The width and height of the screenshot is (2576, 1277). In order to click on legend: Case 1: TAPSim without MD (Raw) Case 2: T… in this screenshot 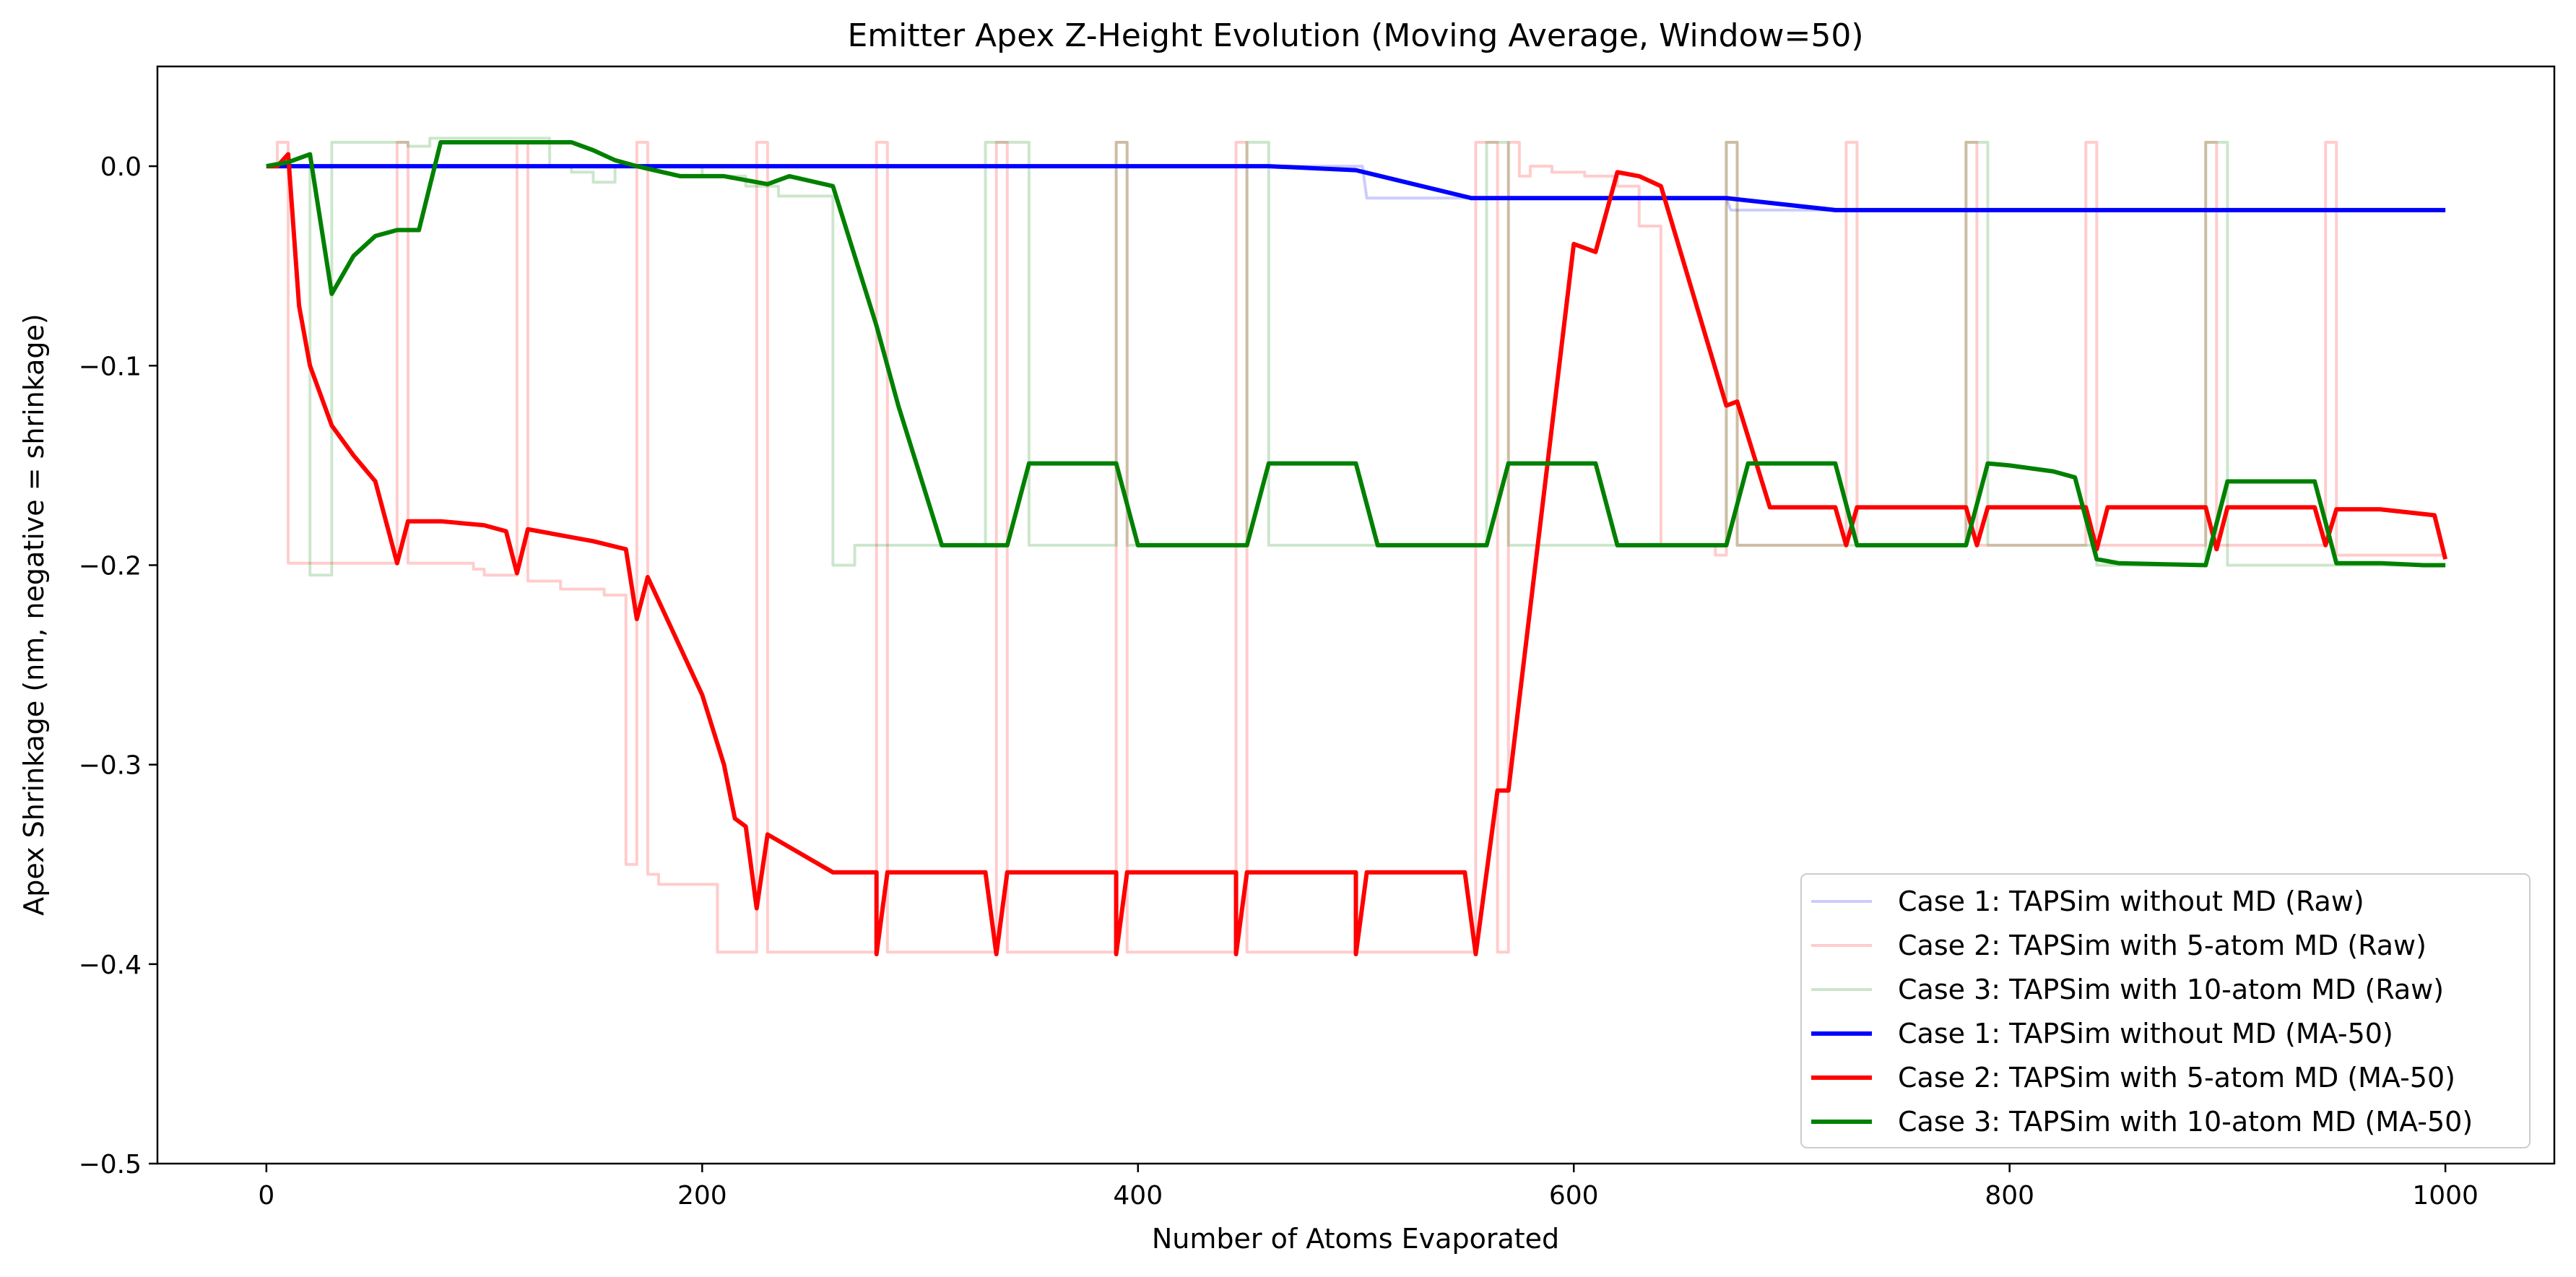, I will do `click(2165, 1010)`.